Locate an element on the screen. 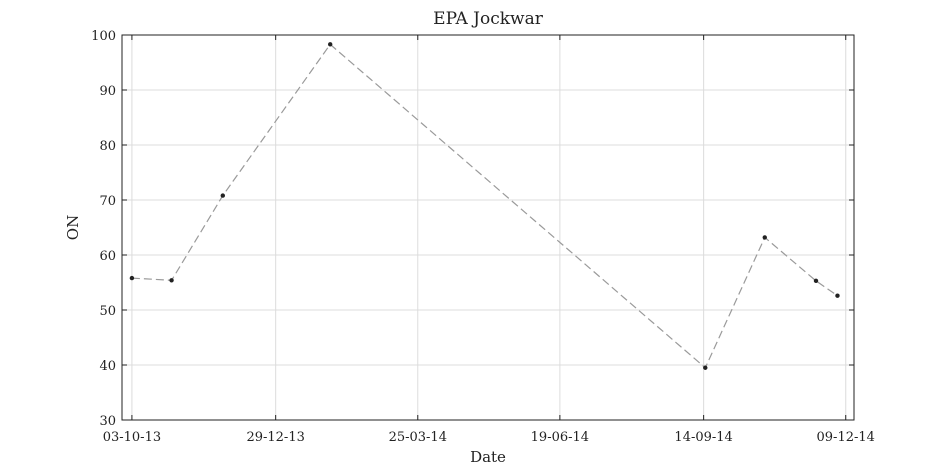 The height and width of the screenshot is (476, 945). y-tick-label: 100 is located at coordinates (103, 36).